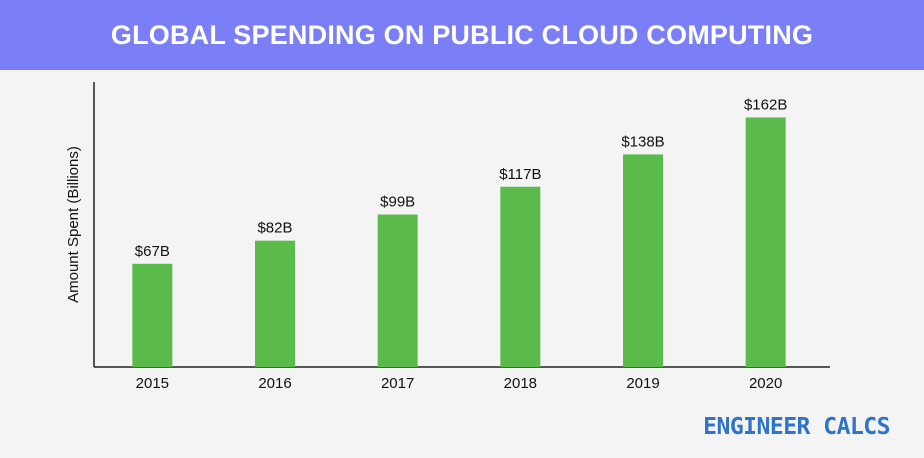 This screenshot has width=924, height=458. Describe the element at coordinates (520, 174) in the screenshot. I see `data-label-2018: $117B` at that location.